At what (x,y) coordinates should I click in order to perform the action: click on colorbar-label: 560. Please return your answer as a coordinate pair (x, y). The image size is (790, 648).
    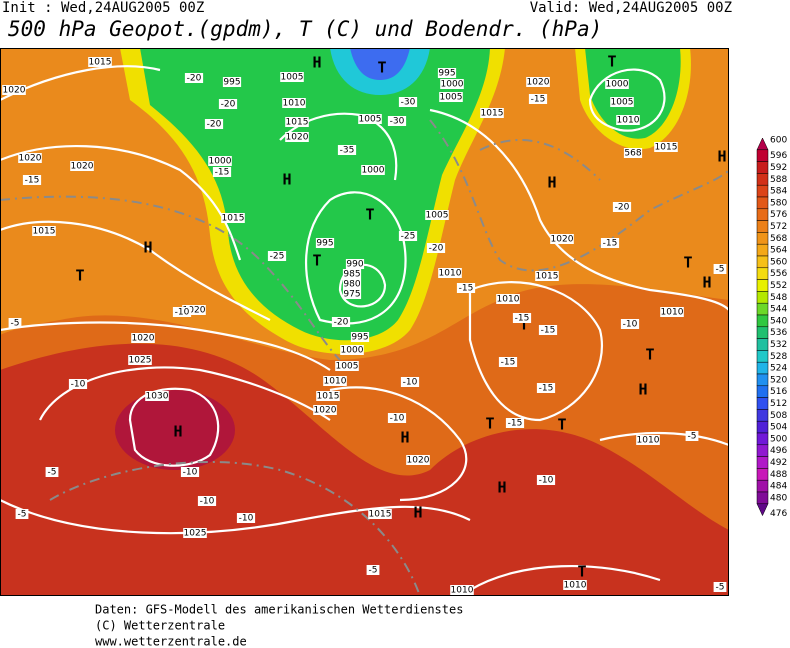
    Looking at the image, I should click on (778, 262).